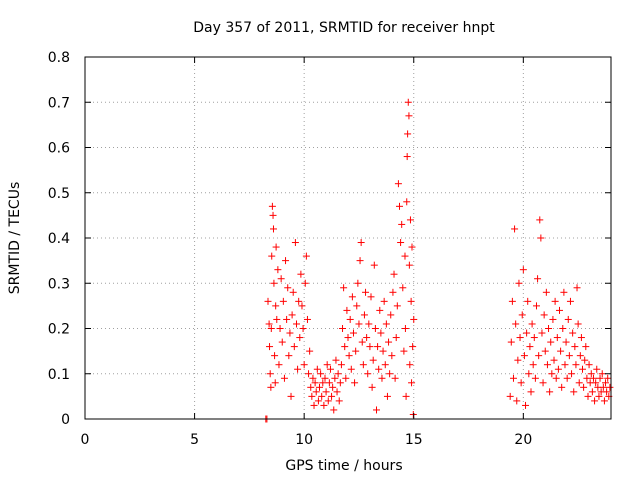 Image resolution: width=640 pixels, height=480 pixels. I want to click on x-tick-label: 10, so click(304, 440).